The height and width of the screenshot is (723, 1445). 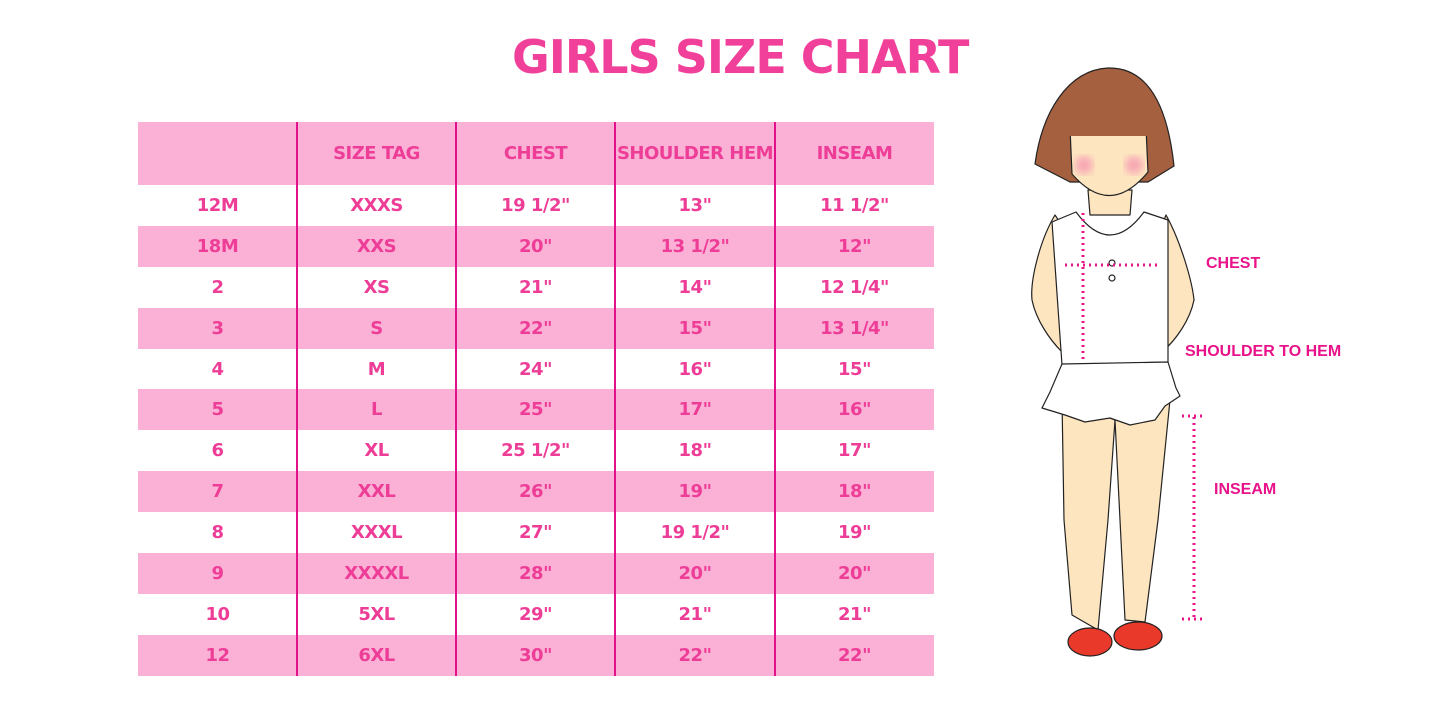 I want to click on table-cell: 12M, so click(x=217, y=205).